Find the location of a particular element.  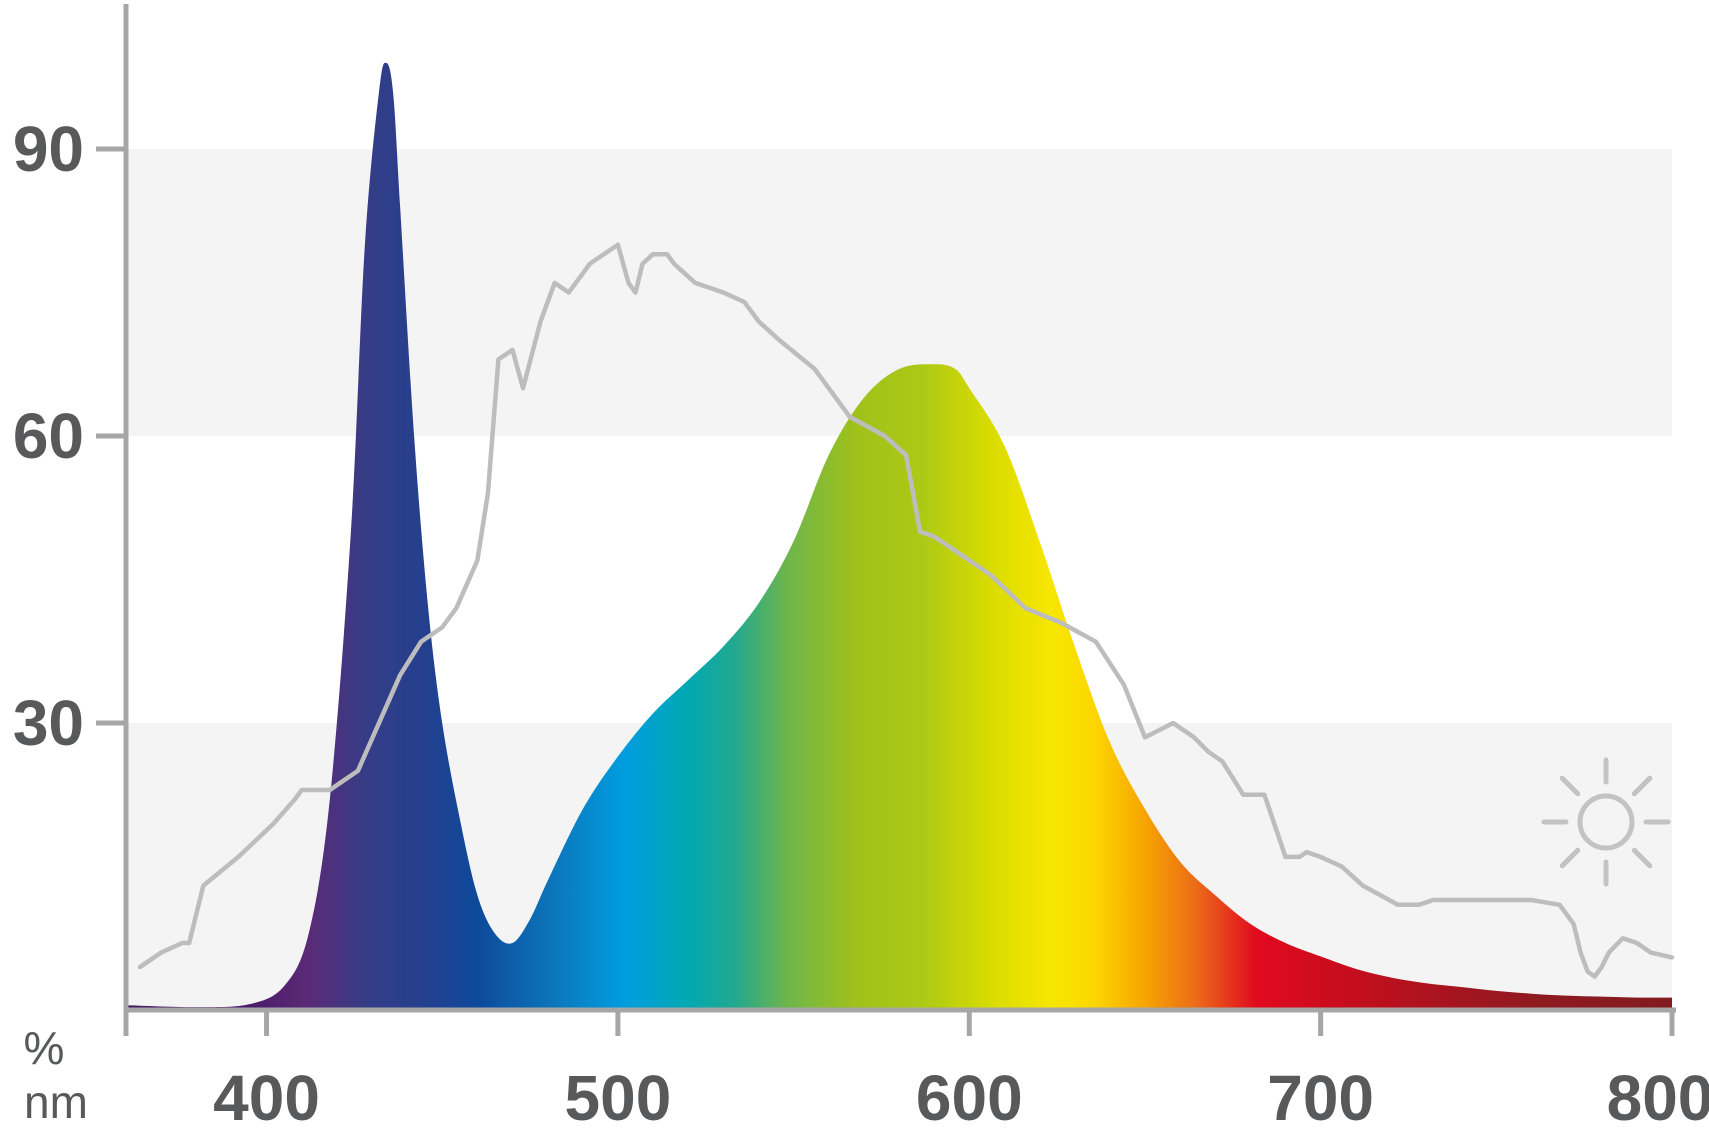

x-tick-label-400: 400 is located at coordinates (266, 1095).